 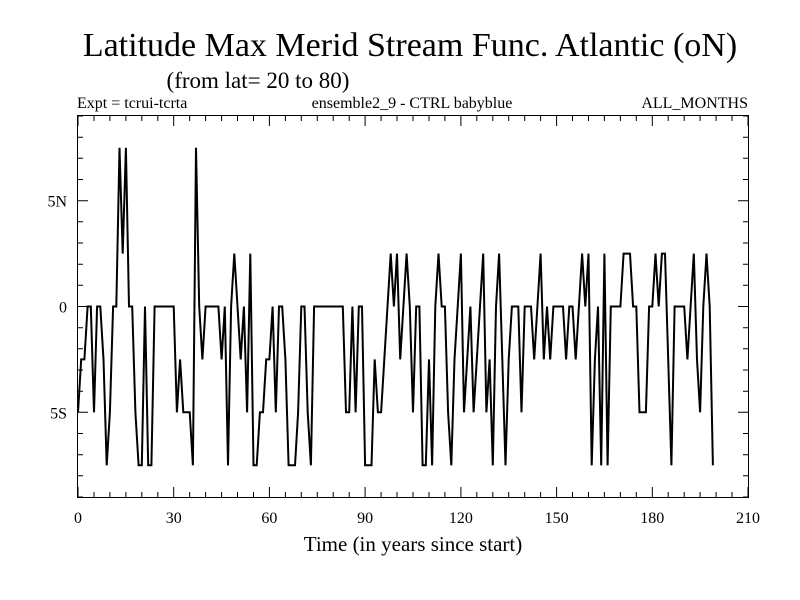 I want to click on chart-subtitle: (from lat= 20 to 80), so click(x=258, y=80).